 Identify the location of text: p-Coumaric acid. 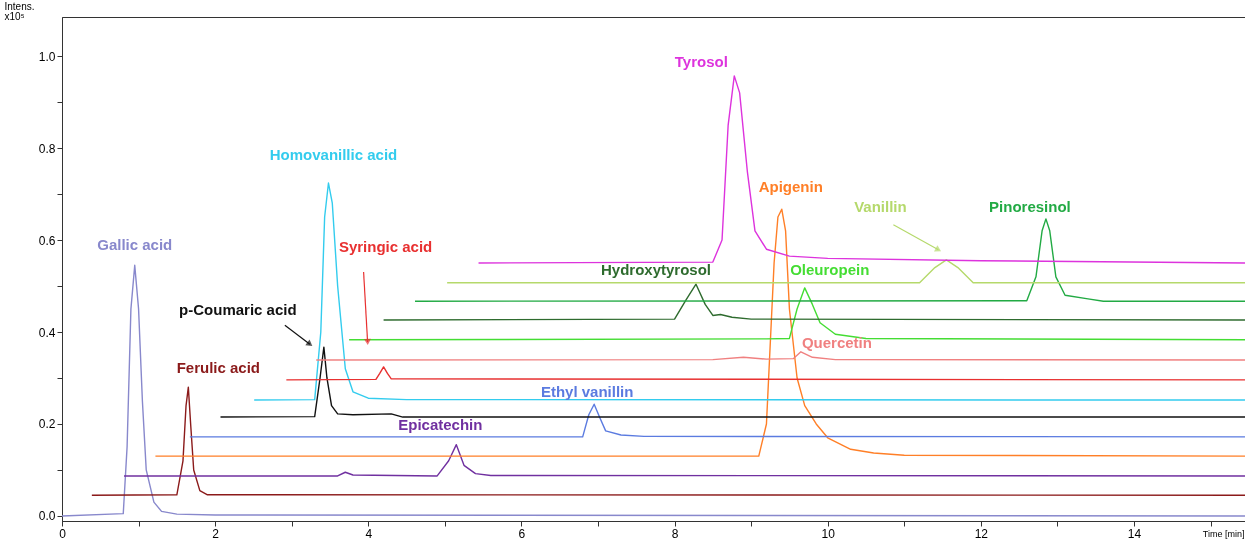
(238, 310).